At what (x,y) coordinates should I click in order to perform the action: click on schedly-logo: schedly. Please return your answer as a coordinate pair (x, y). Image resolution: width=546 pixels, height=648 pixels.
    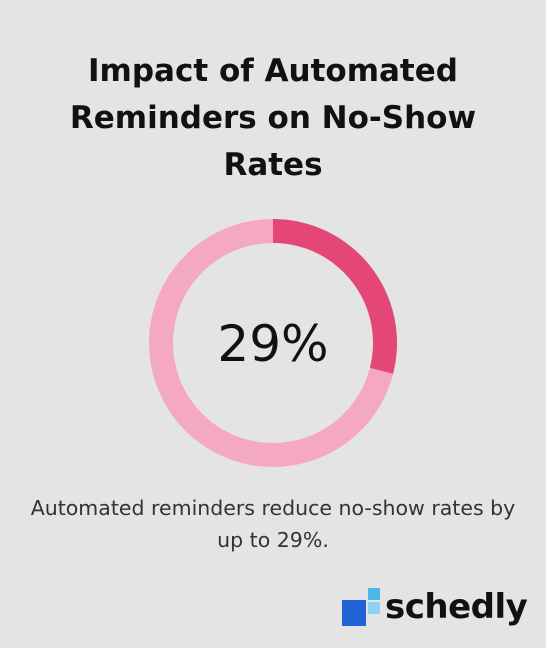
    Looking at the image, I should click on (435, 607).